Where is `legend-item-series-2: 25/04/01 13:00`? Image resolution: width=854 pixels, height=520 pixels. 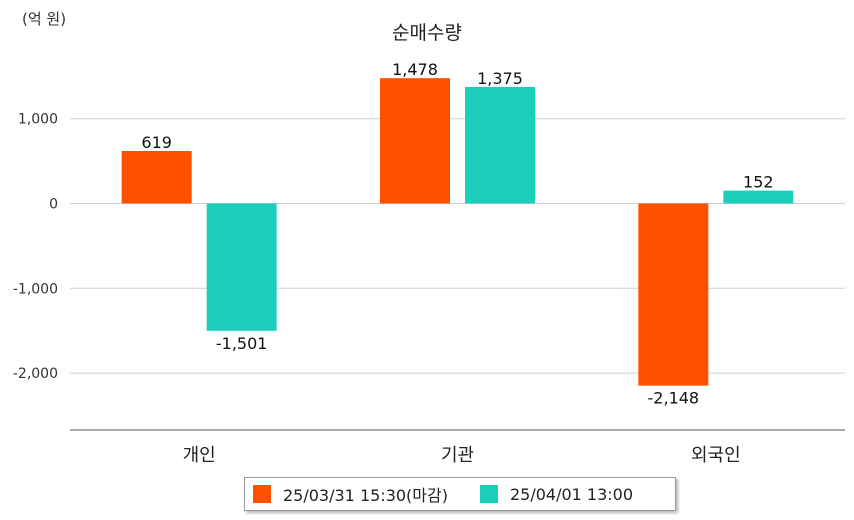
legend-item-series-2: 25/04/01 13:00 is located at coordinates (556, 494).